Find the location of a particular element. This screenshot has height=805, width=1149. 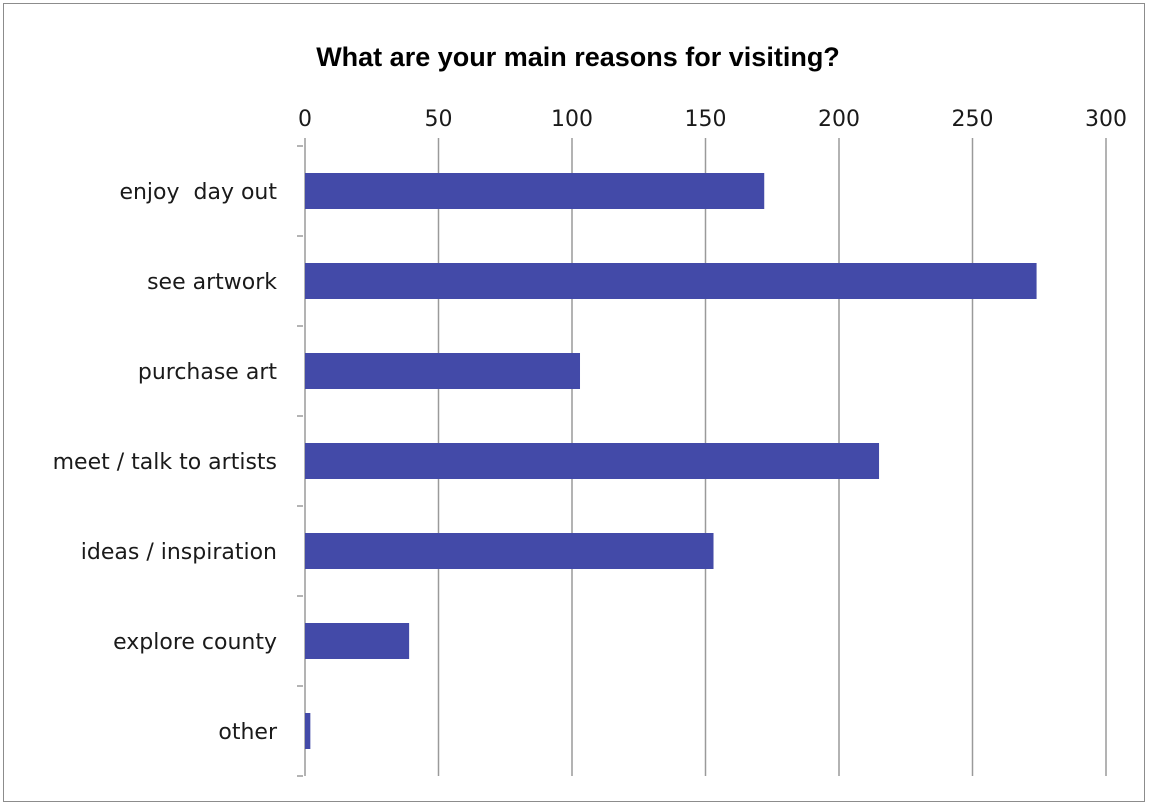

x-tick-label-200: 200 is located at coordinates (839, 119).